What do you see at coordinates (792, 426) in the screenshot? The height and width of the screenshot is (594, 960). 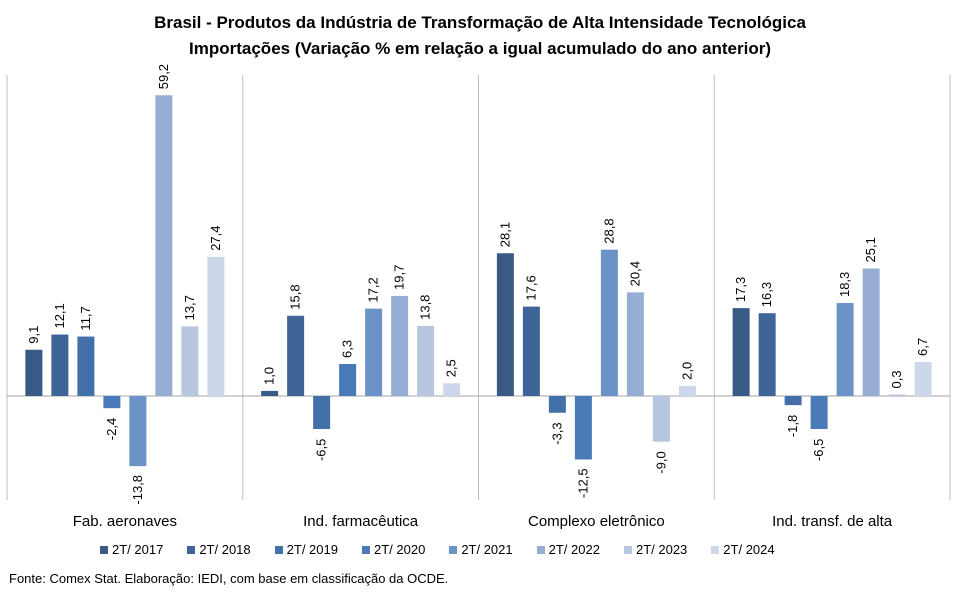 I see `data-label: -1,8` at bounding box center [792, 426].